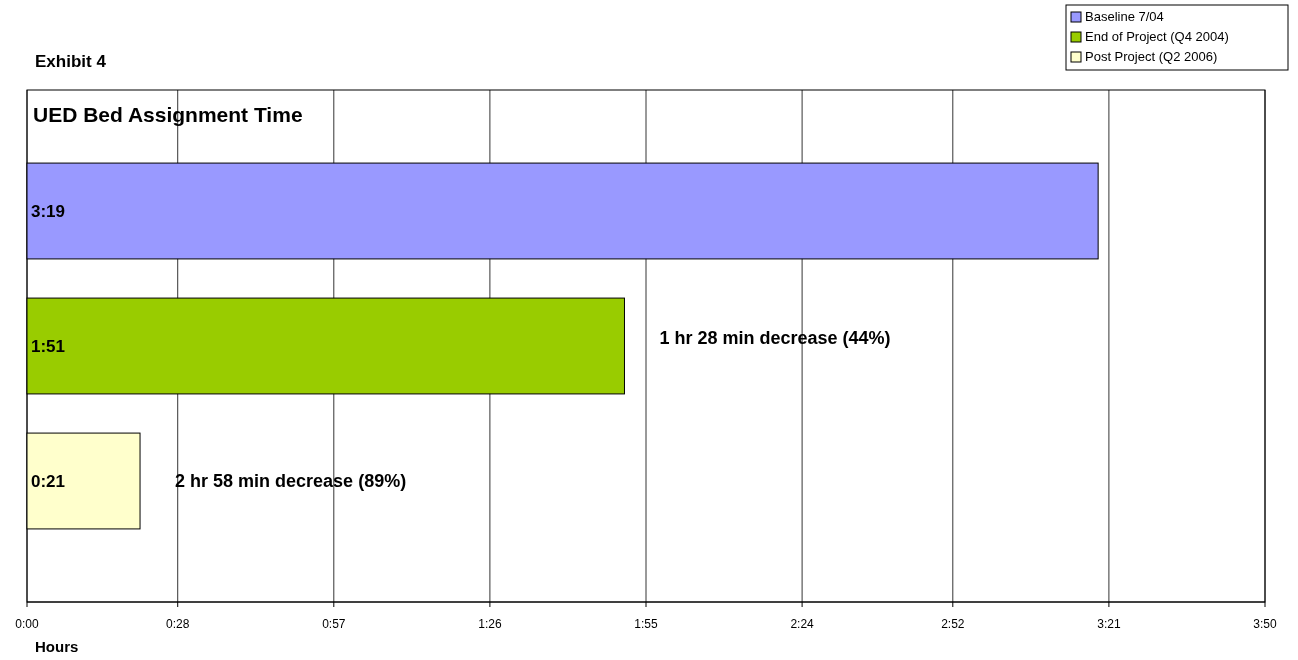  Describe the element at coordinates (1109, 624) in the screenshot. I see `x-tick-label: 3:21` at that location.